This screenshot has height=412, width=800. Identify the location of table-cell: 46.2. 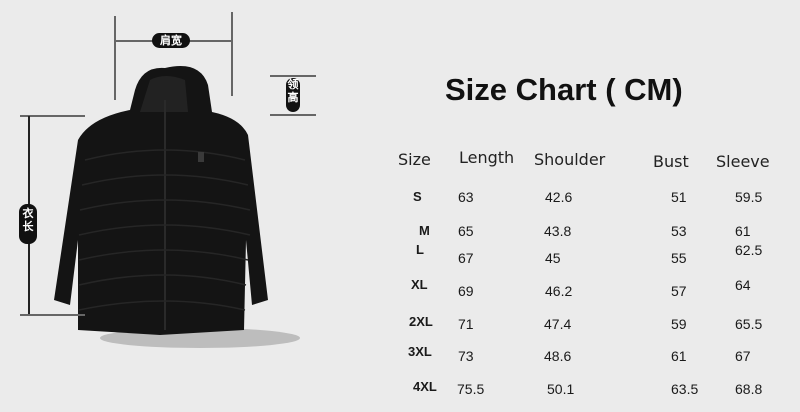
(559, 291).